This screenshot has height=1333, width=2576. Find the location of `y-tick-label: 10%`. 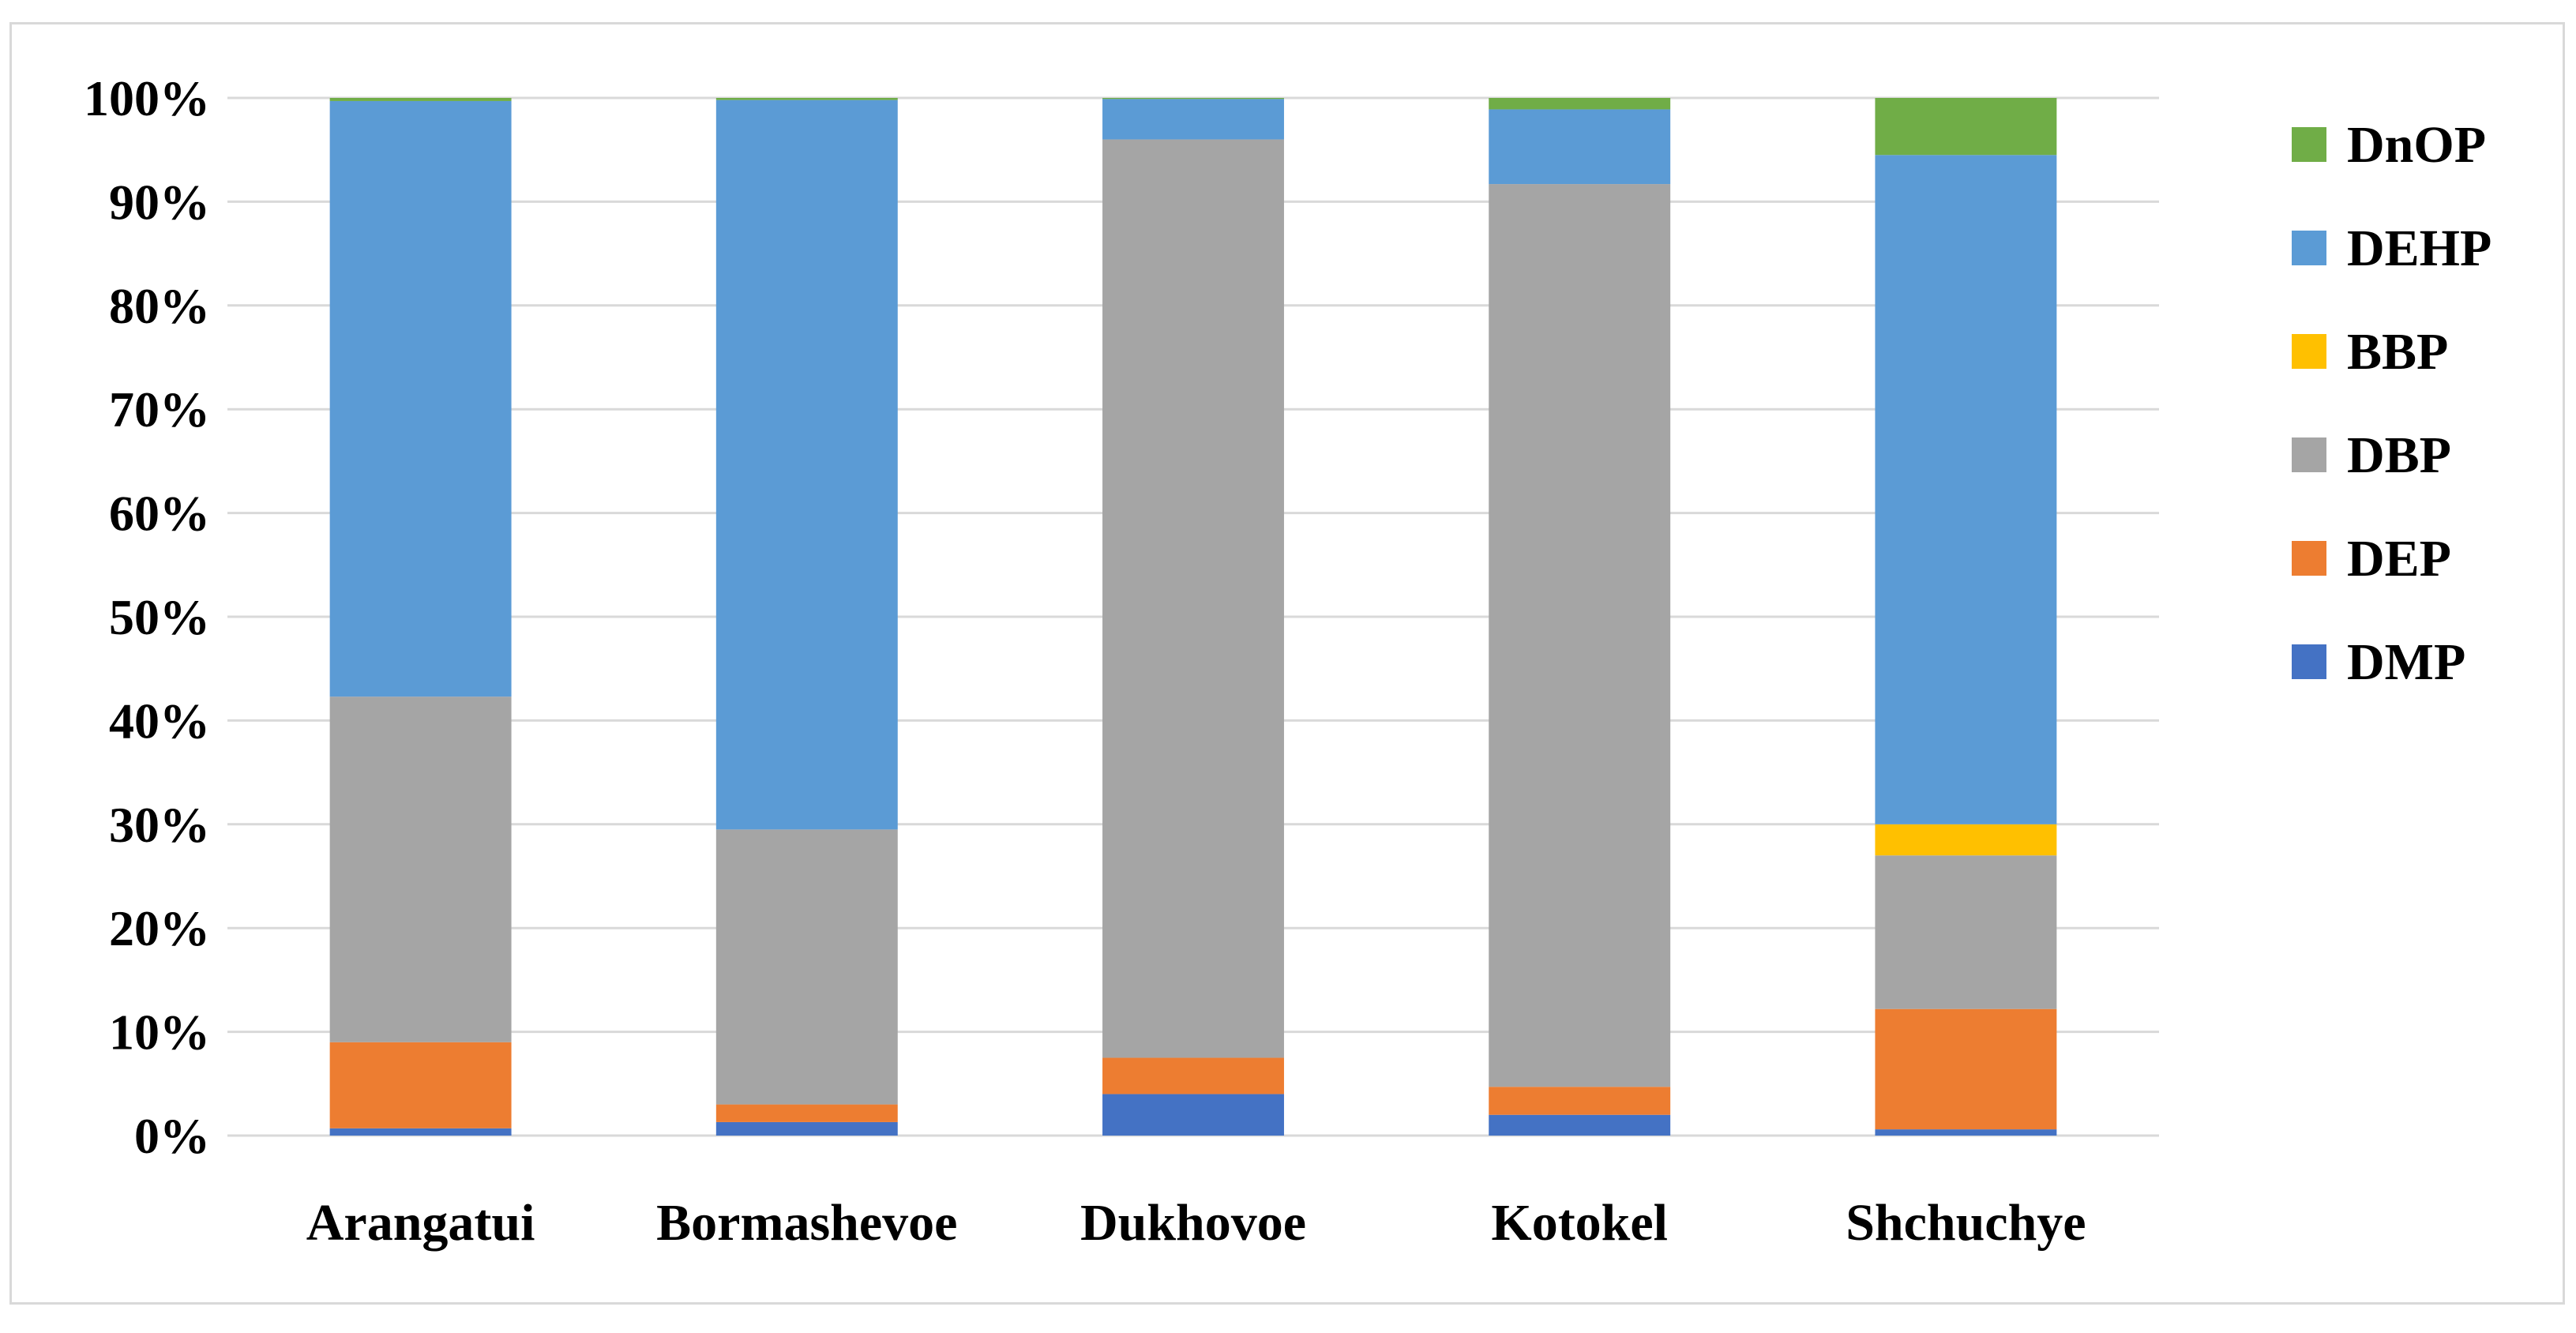

y-tick-label: 10% is located at coordinates (159, 1032).